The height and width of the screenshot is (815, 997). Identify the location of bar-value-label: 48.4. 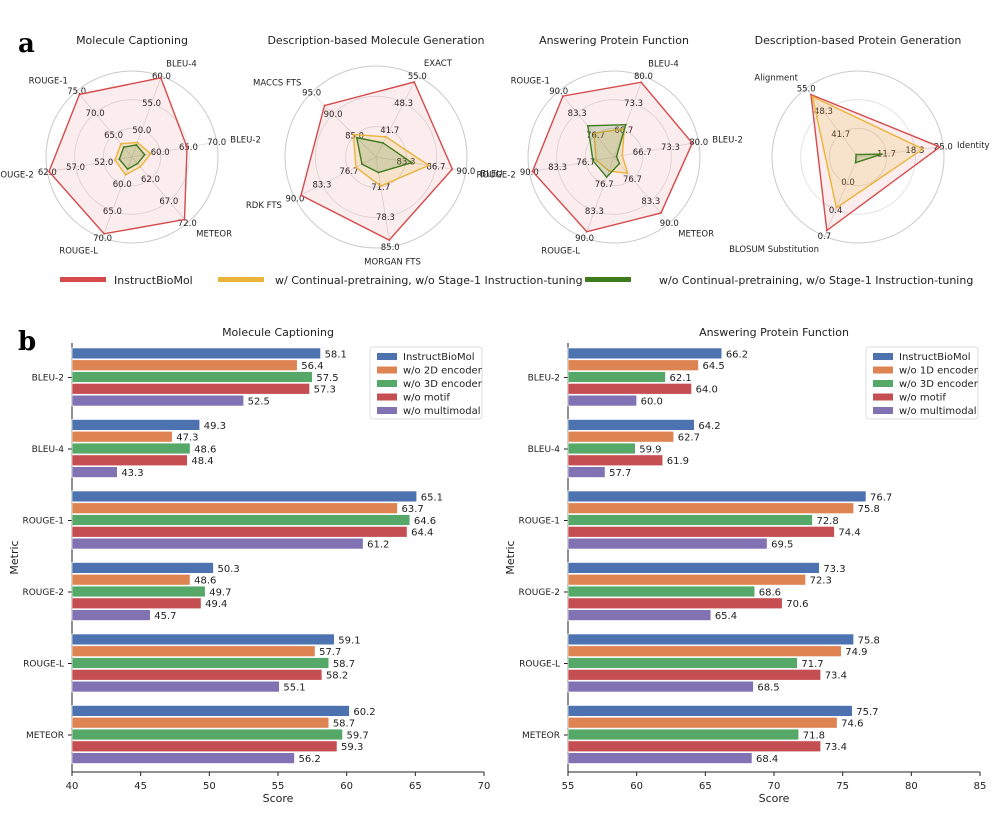
(202, 461).